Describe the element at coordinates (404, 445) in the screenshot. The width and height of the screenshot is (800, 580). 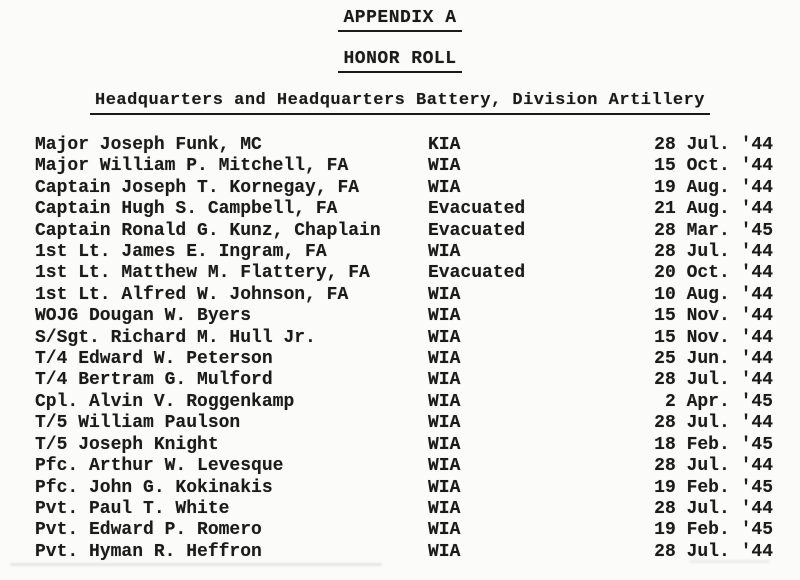
I see `roster-row: T/5 Joseph Knight WIA 18 Feb. '45` at that location.